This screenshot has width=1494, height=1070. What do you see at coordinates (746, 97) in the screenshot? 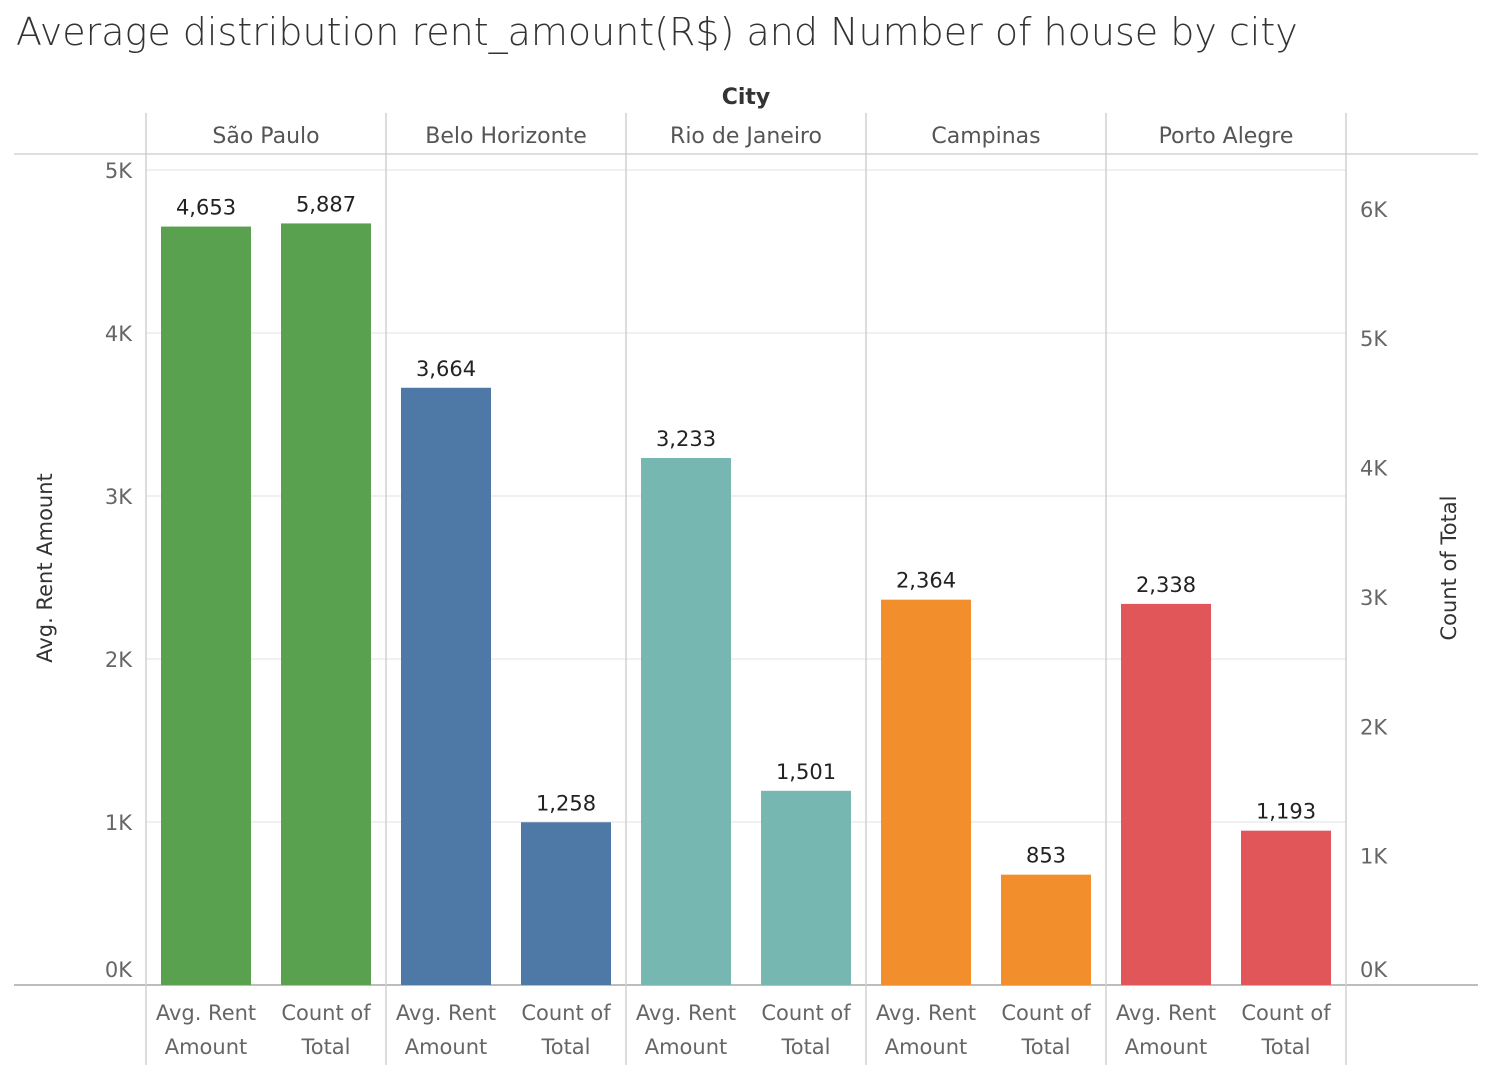
I see `column-header-city: City` at bounding box center [746, 97].